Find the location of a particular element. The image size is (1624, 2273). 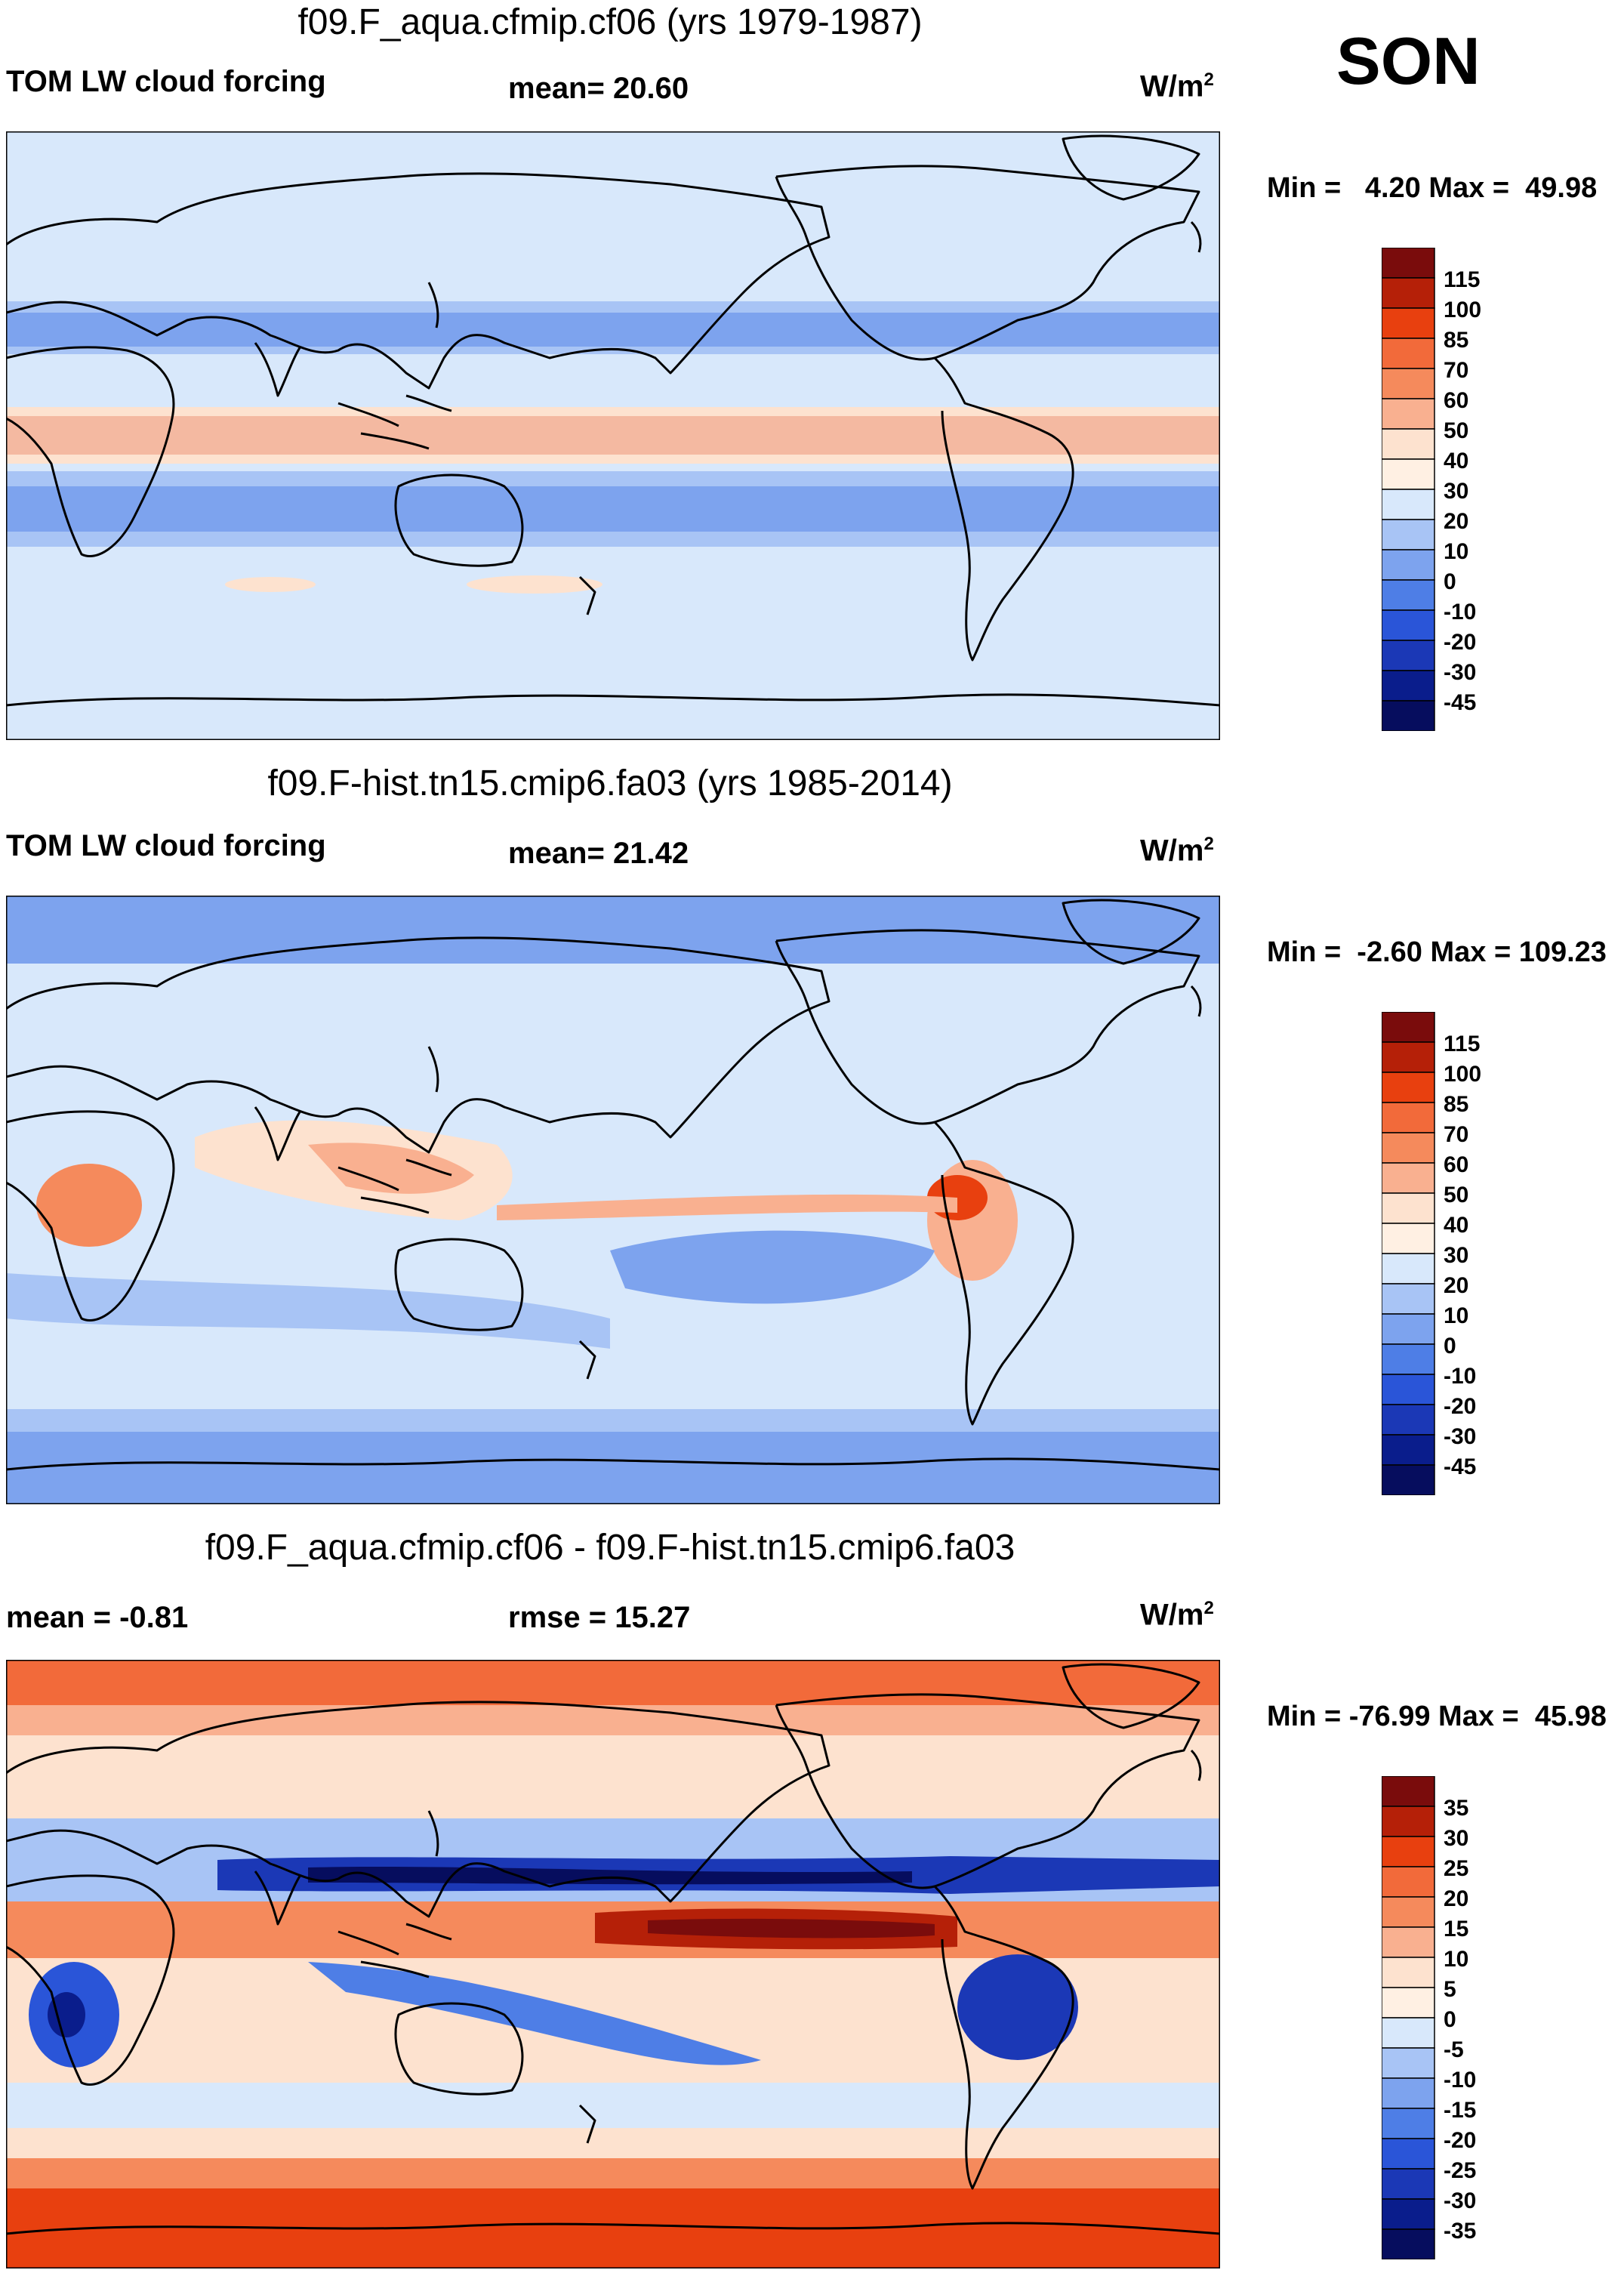

panel-3-strongest-cold is located at coordinates (610, 1875).